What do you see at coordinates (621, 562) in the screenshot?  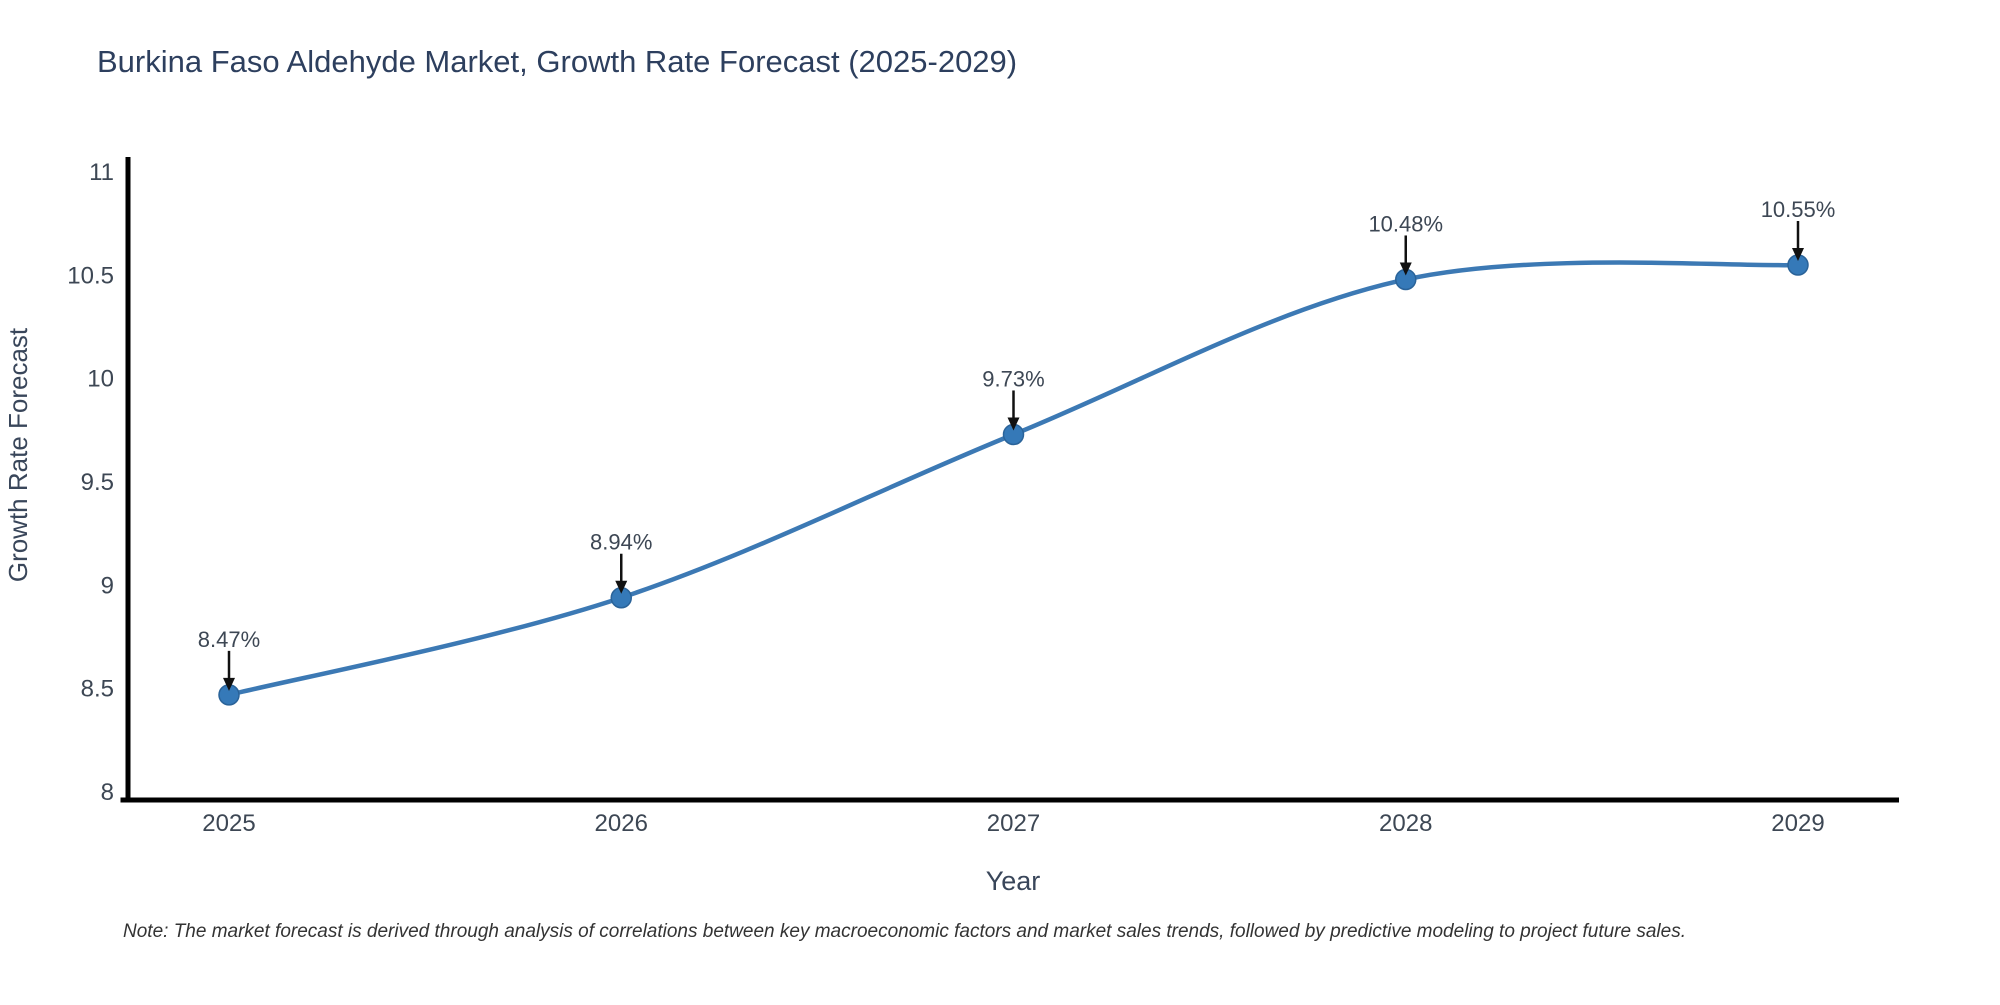 I see `point-annotation: 8.94%` at bounding box center [621, 562].